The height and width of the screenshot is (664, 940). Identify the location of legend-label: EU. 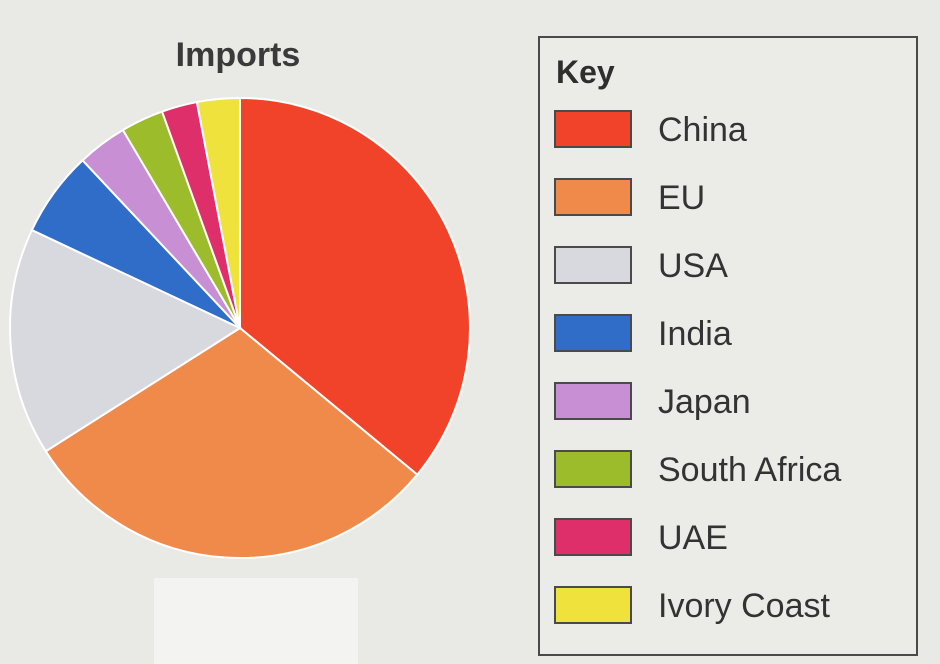
(682, 198).